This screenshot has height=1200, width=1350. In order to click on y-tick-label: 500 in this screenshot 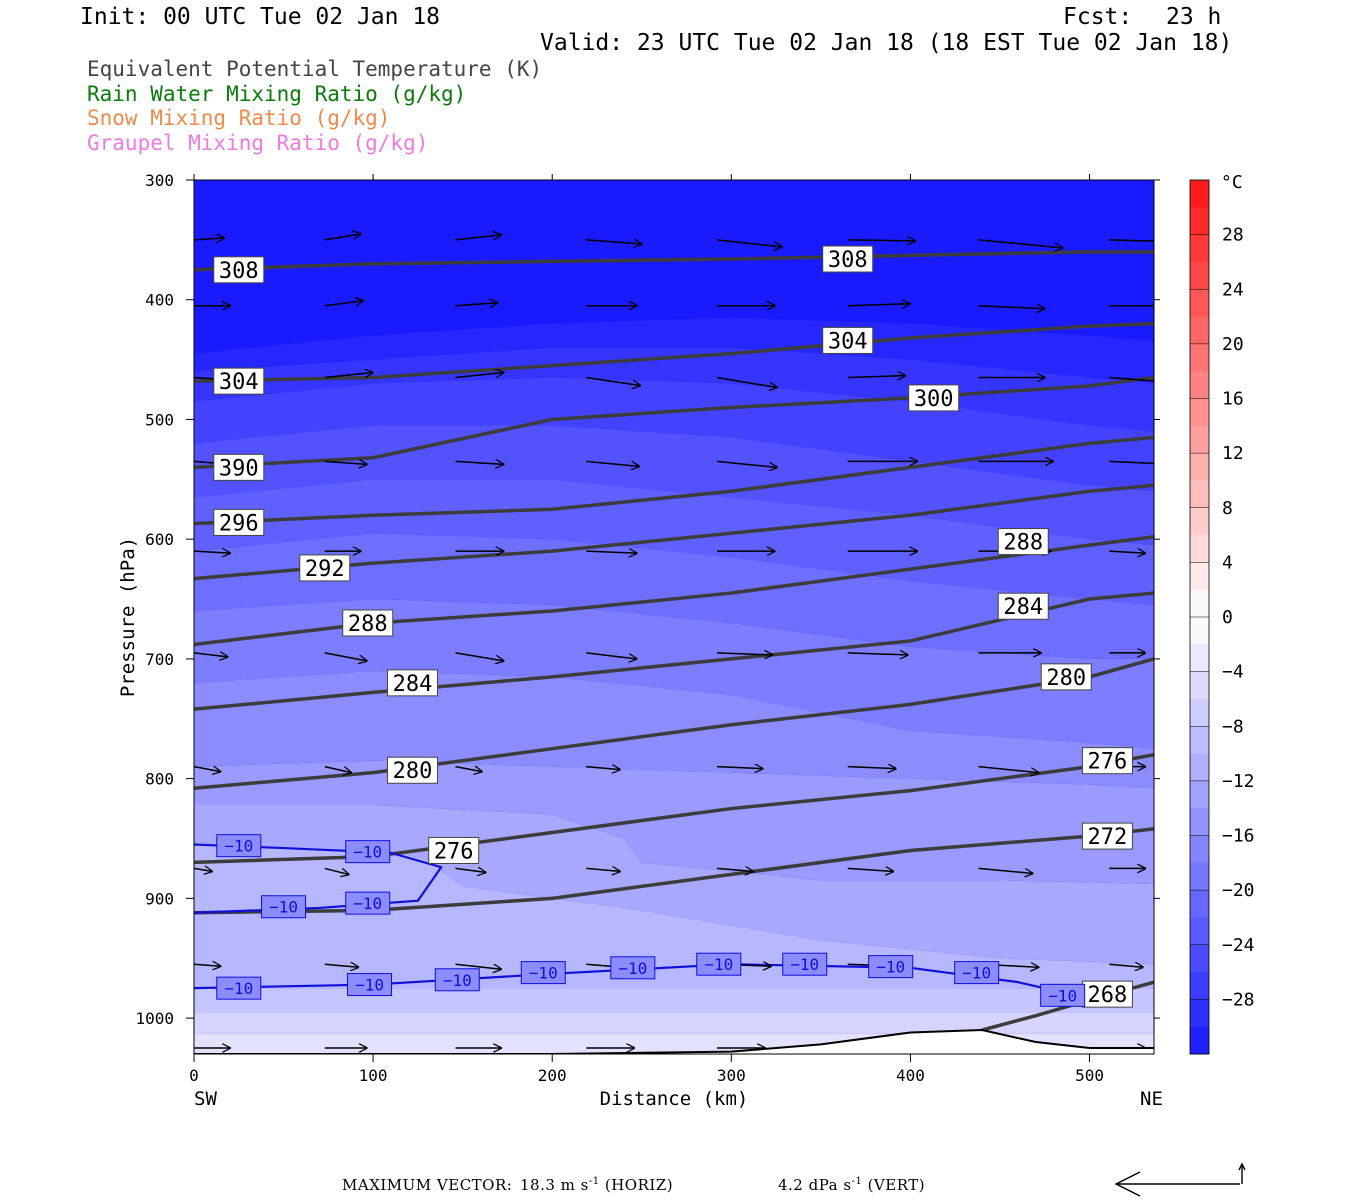, I will do `click(159, 419)`.